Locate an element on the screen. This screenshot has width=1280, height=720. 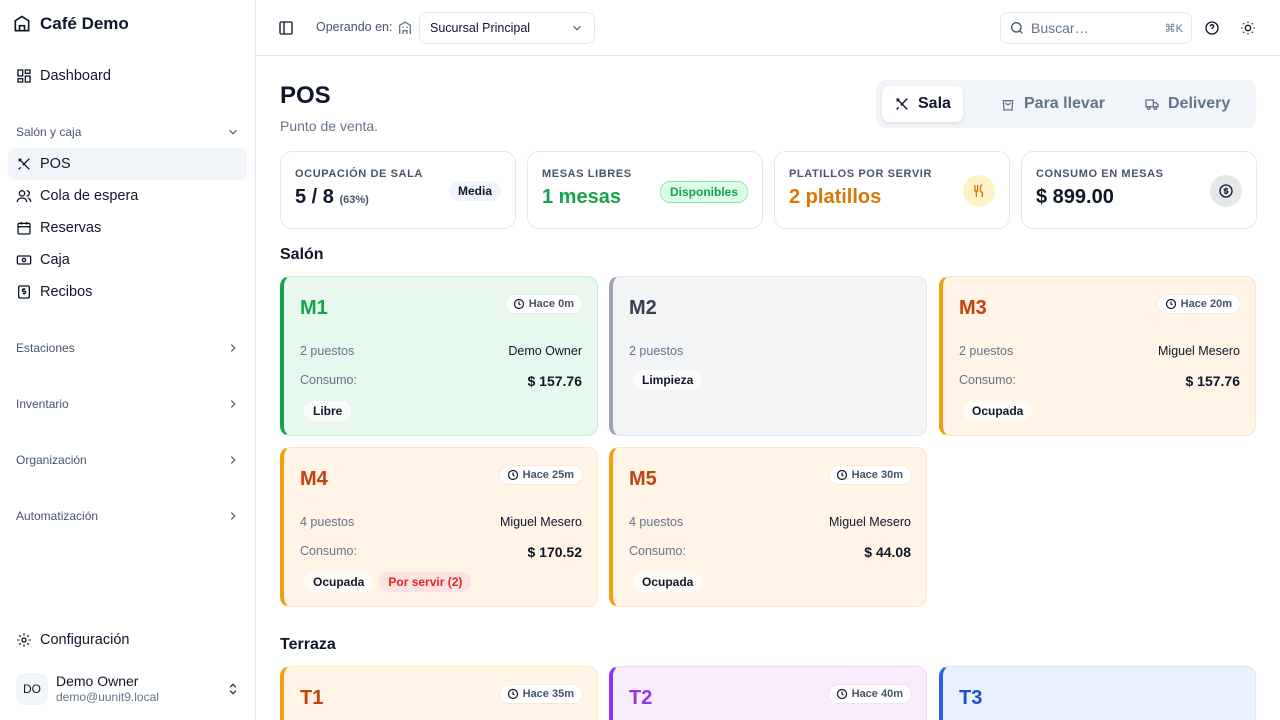
sidebar-section-stations: Estaciones is located at coordinates (128, 348).